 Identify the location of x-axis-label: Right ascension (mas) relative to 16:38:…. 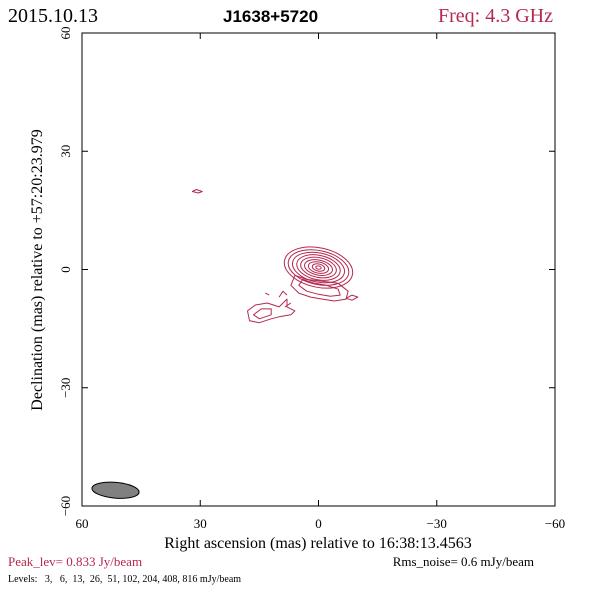
(318, 543).